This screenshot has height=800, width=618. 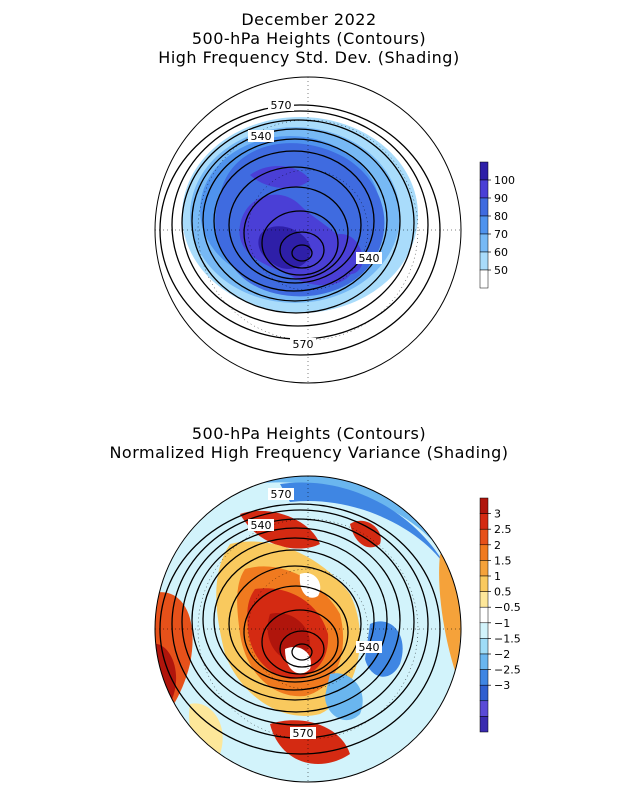 What do you see at coordinates (501, 234) in the screenshot?
I see `top-colorbar-tick-label: 70` at bounding box center [501, 234].